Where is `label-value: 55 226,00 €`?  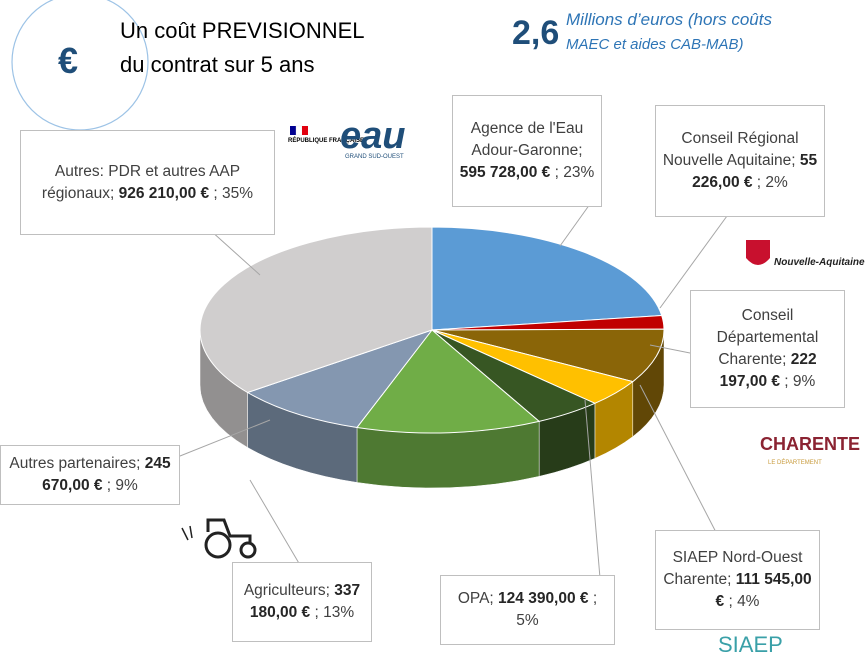
label-value: 55 226,00 € is located at coordinates (755, 171).